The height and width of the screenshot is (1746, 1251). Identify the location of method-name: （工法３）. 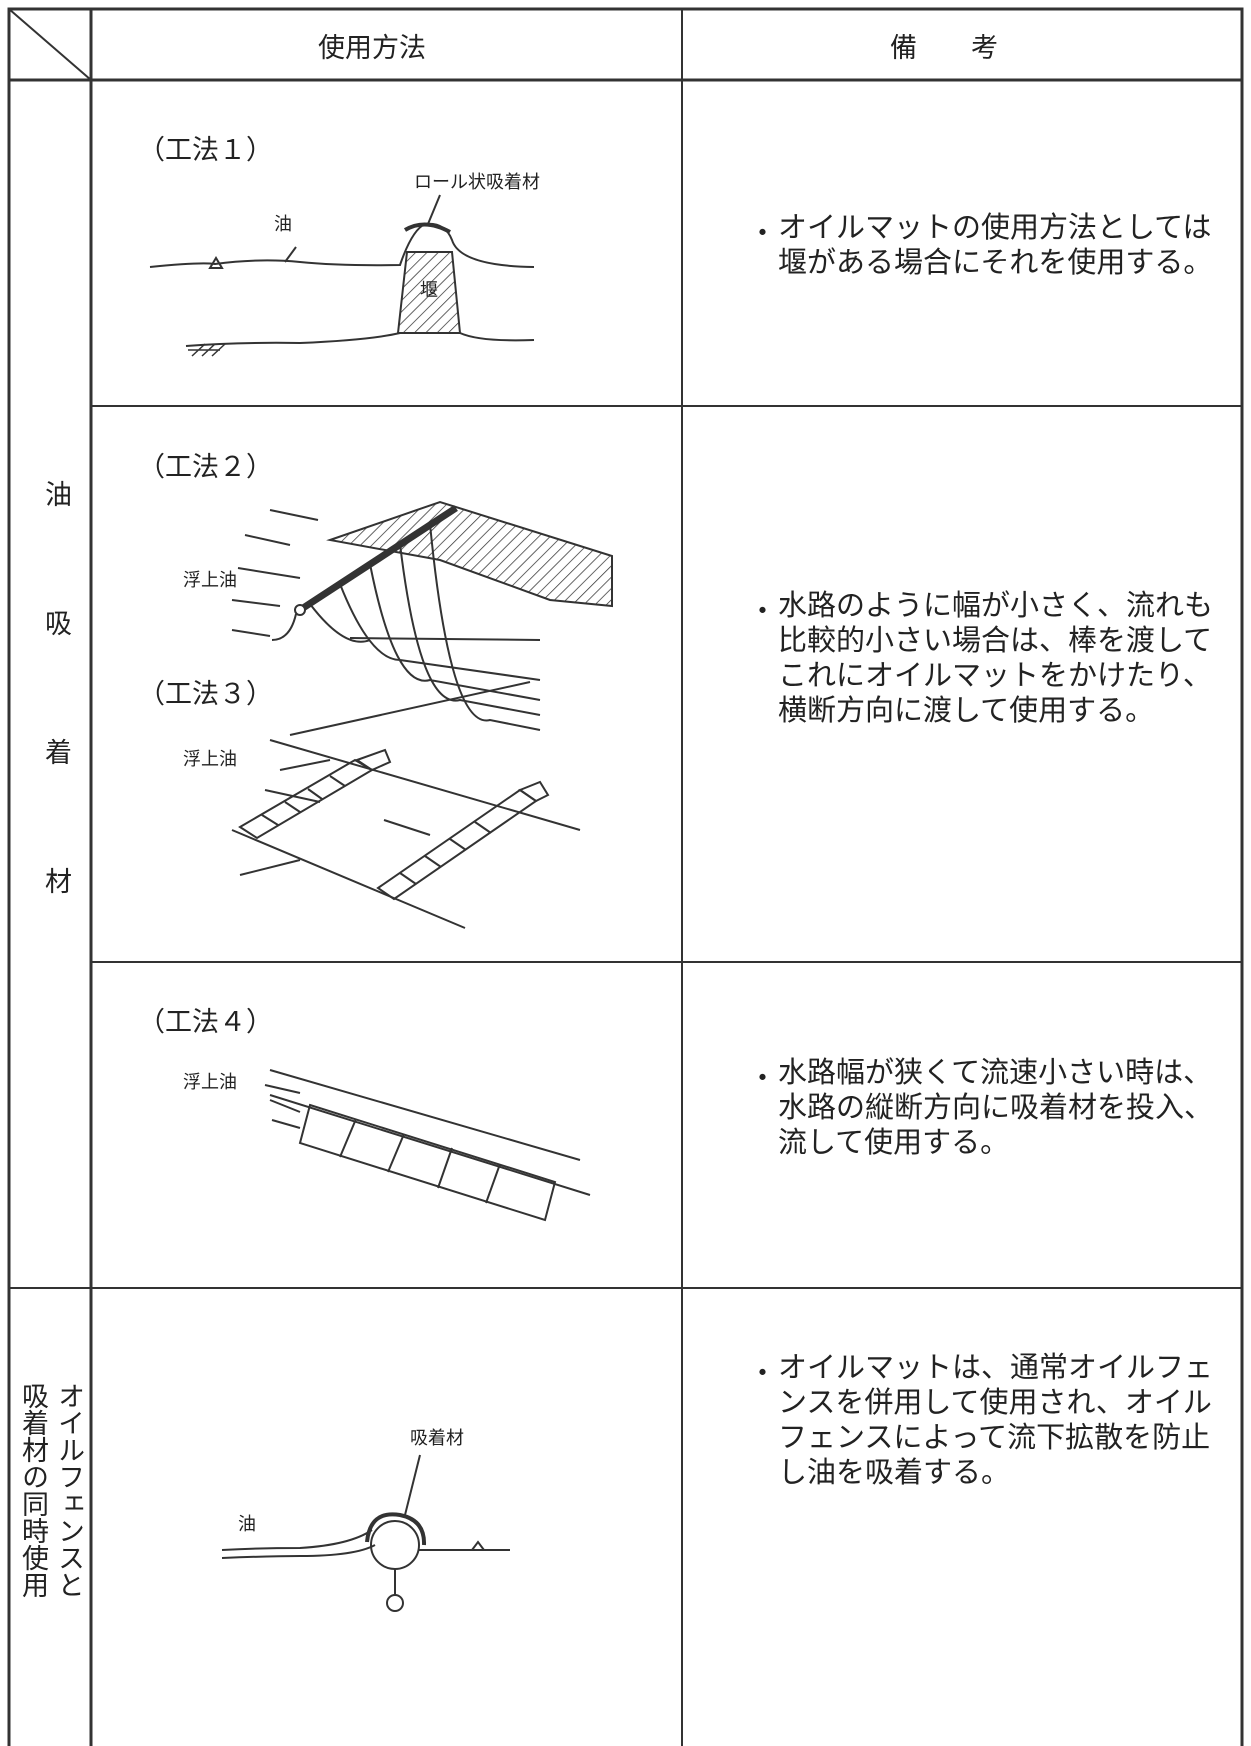
(205, 694).